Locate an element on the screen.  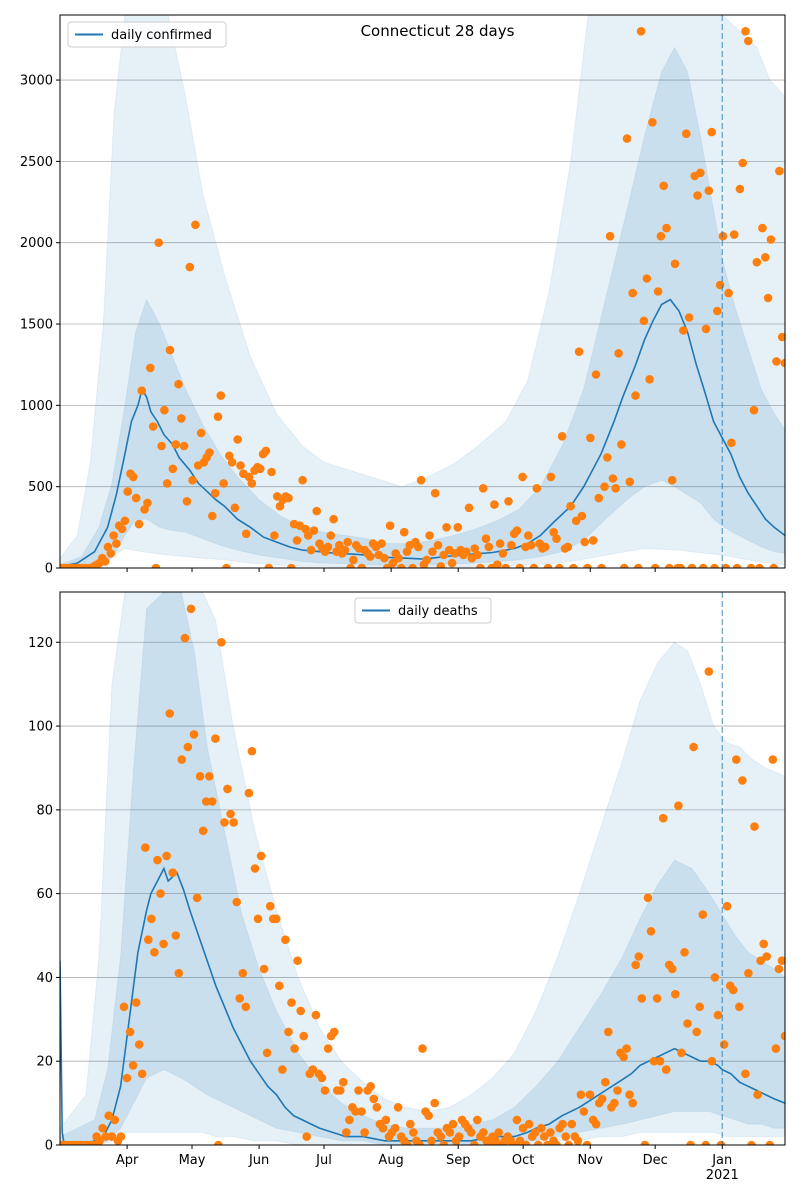
legend-label: daily deaths is located at coordinates (438, 611).